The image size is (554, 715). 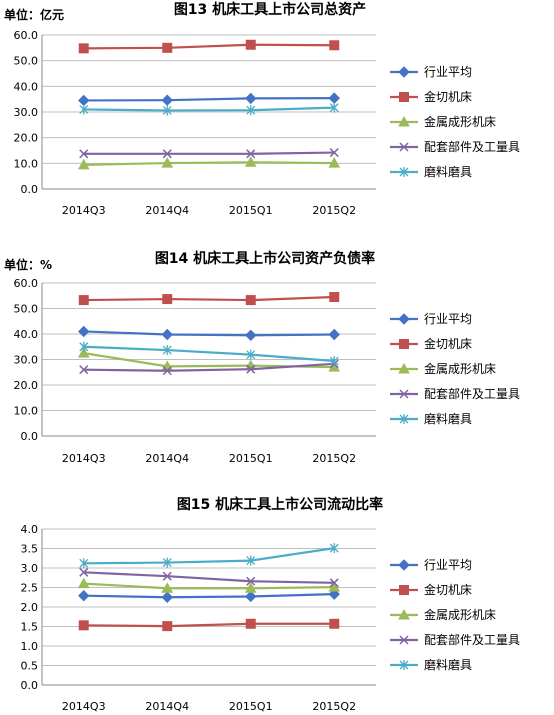 What do you see at coordinates (448, 319) in the screenshot?
I see `legend-label: 行业平均` at bounding box center [448, 319].